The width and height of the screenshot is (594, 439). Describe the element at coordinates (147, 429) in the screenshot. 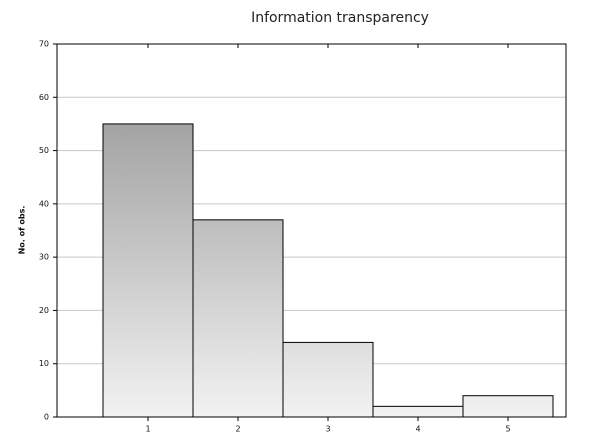

I see `x-tick-label: 1` at that location.